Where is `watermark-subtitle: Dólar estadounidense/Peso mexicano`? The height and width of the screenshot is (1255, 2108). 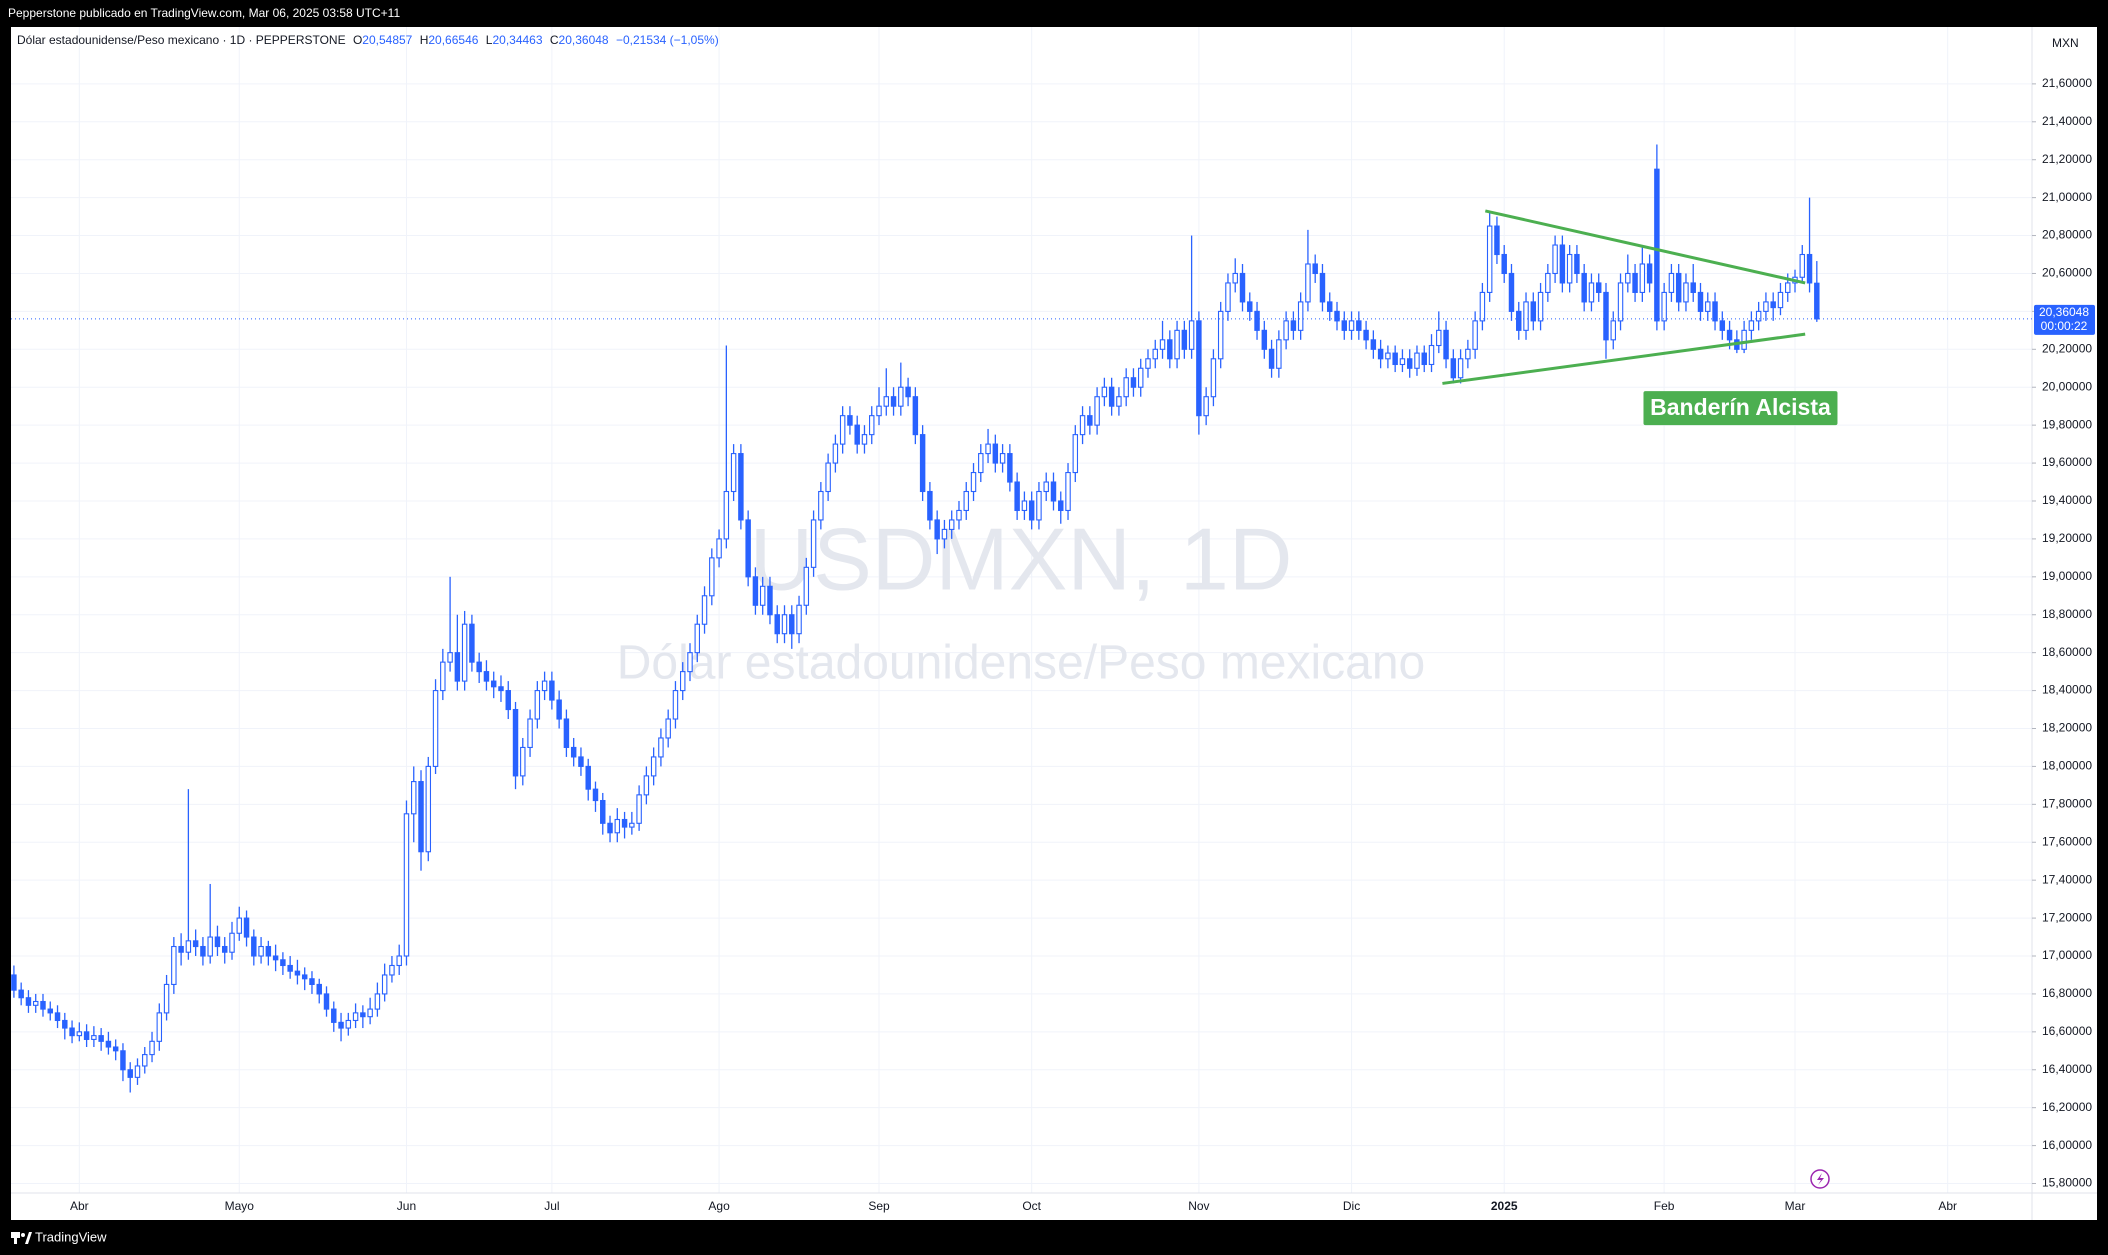
watermark-subtitle: Dólar estadounidense/Peso mexicano is located at coordinates (1021, 663).